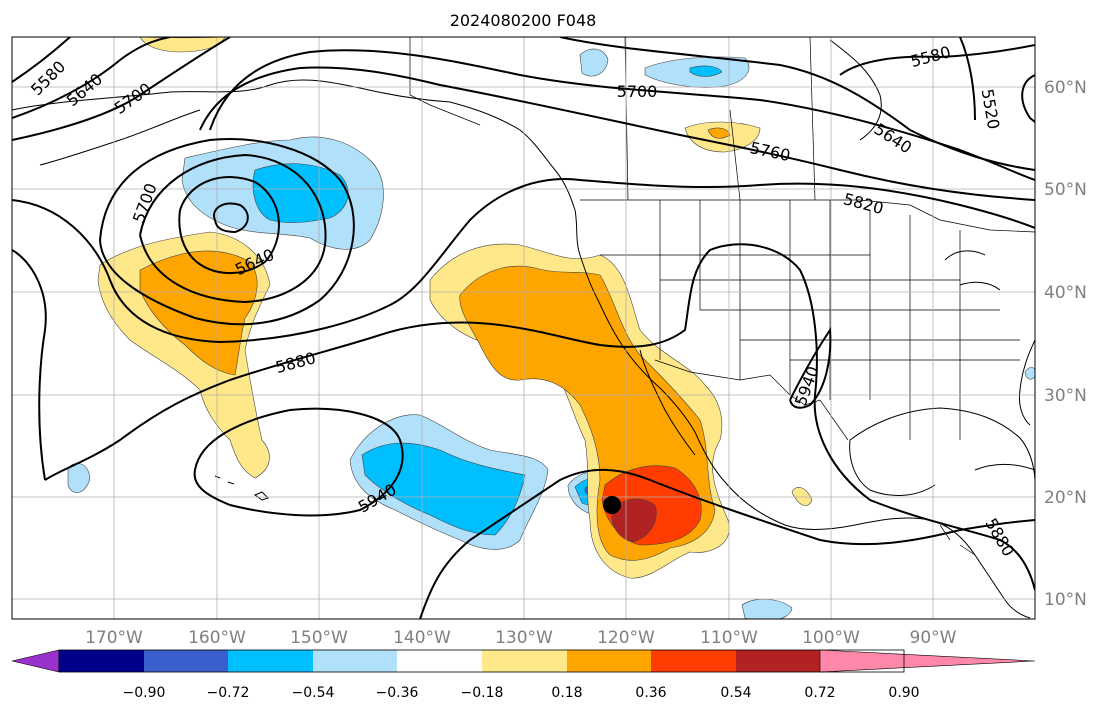 The height and width of the screenshot is (712, 1105). Describe the element at coordinates (422, 638) in the screenshot. I see `lon-tick-label: 140°W` at that location.